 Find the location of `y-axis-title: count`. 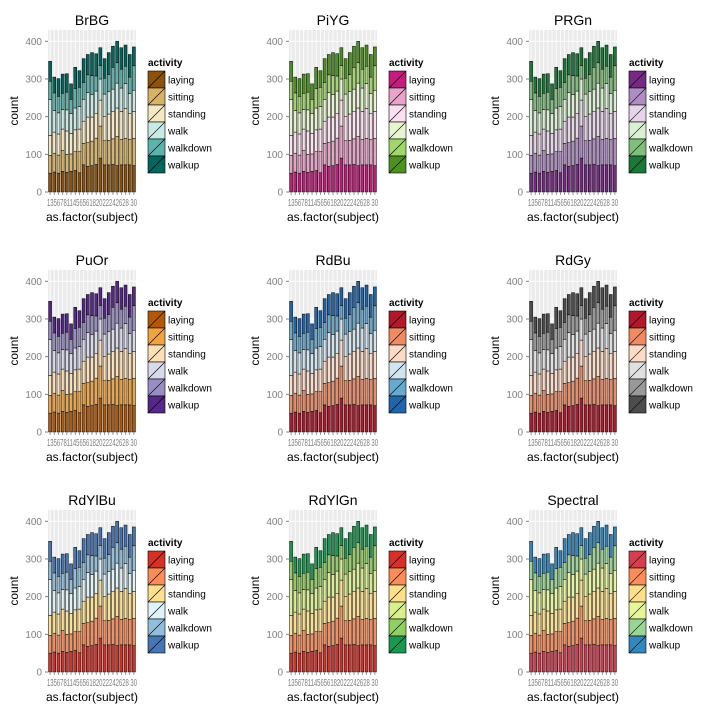

y-axis-title: count is located at coordinates (255, 111).